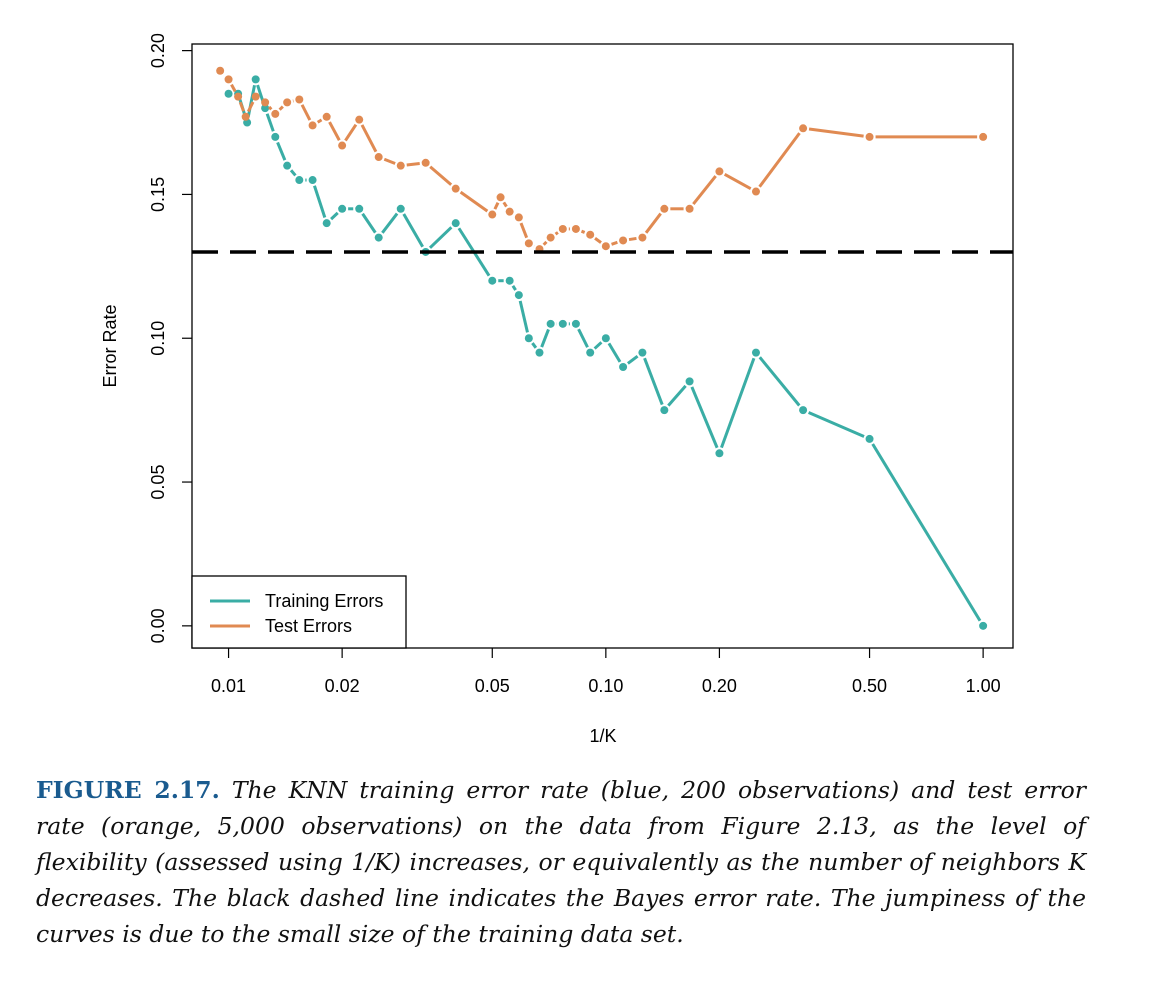  I want to click on x-tick-label: 0.01, so click(228, 686).